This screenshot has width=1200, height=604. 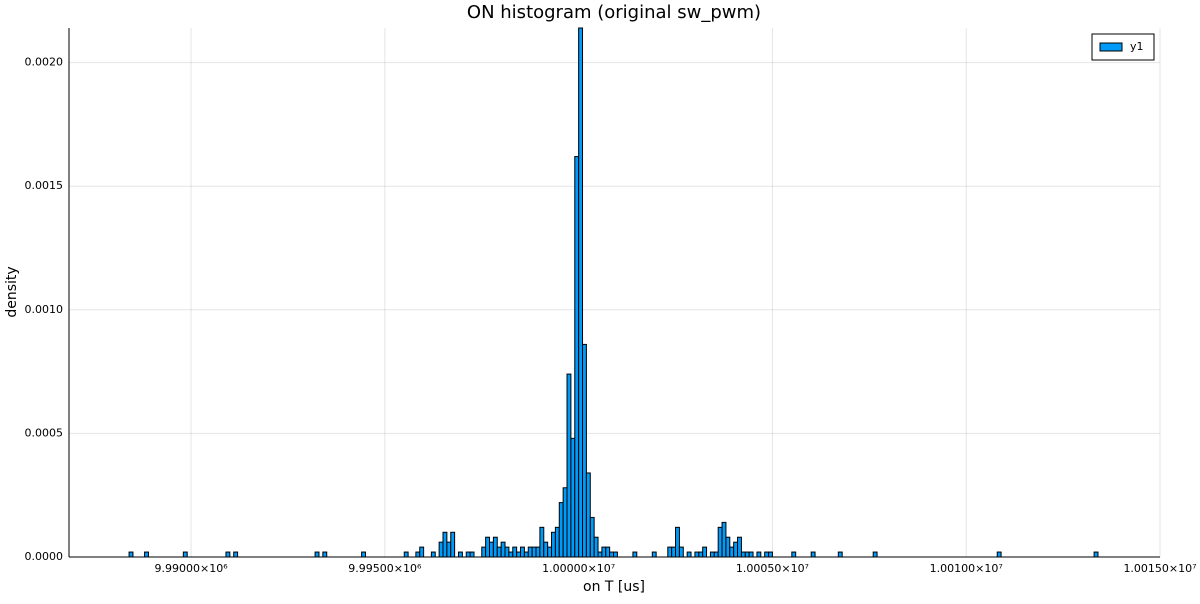 What do you see at coordinates (44, 309) in the screenshot?
I see `y-tick-label: 0.0010` at bounding box center [44, 309].